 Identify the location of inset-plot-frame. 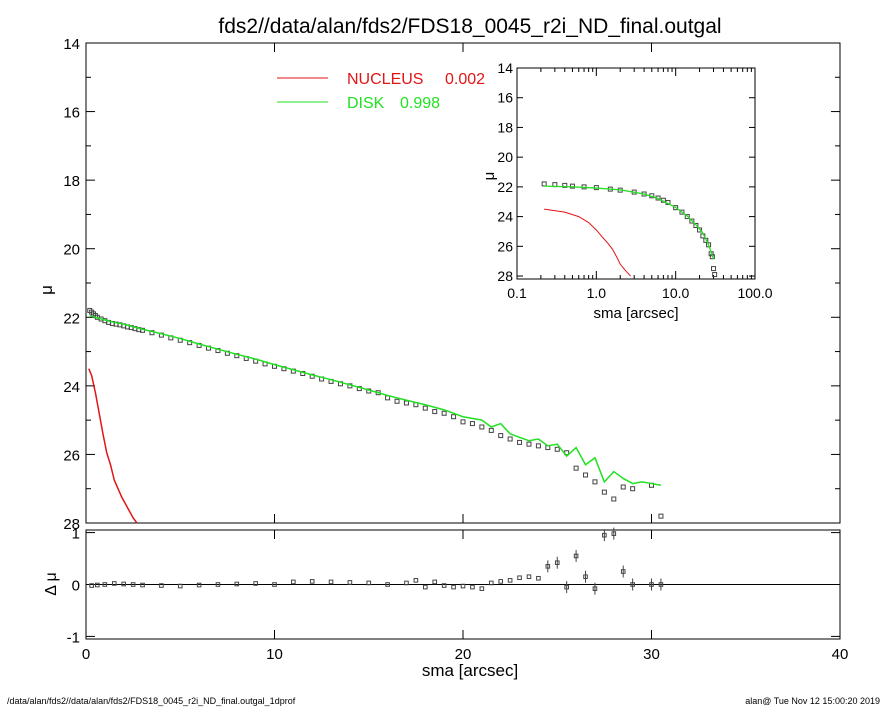
(636, 173).